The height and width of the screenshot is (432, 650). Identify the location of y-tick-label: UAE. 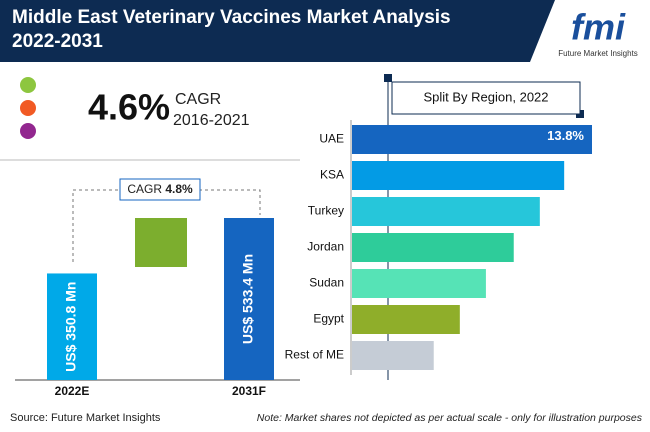
(331, 139).